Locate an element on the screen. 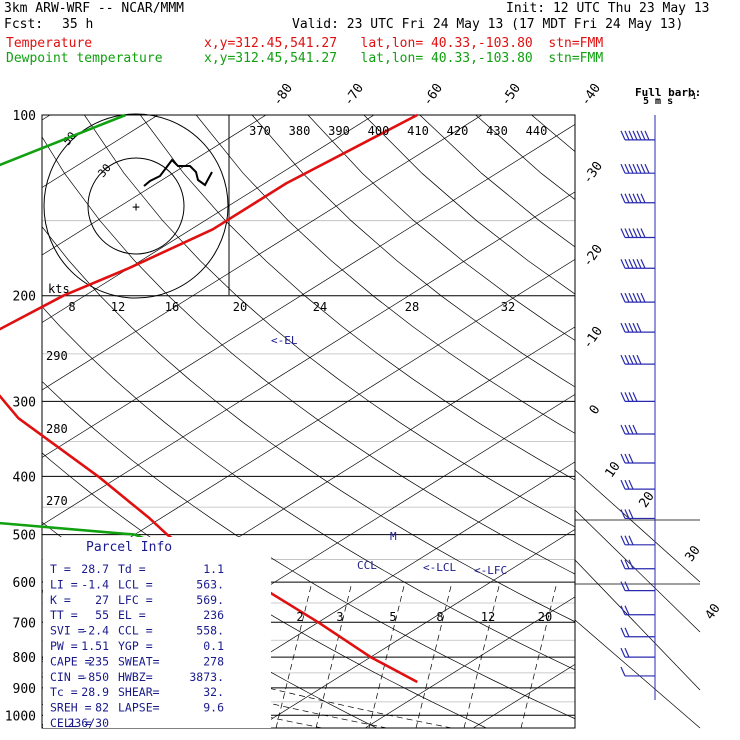 The width and height of the screenshot is (740, 740). pressure-tick-label: 600 is located at coordinates (24, 583).